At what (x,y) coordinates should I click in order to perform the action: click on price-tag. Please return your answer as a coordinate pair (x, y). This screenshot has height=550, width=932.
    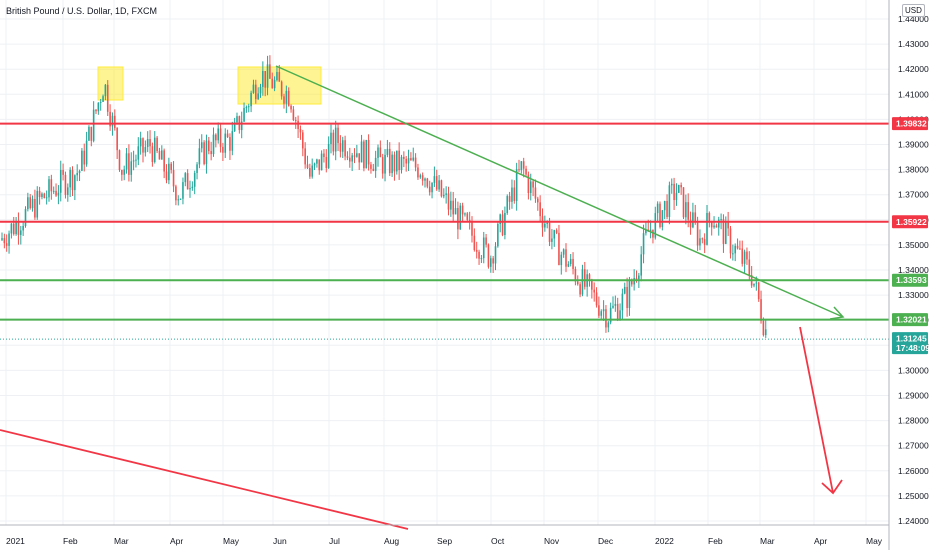
    Looking at the image, I should click on (910, 280).